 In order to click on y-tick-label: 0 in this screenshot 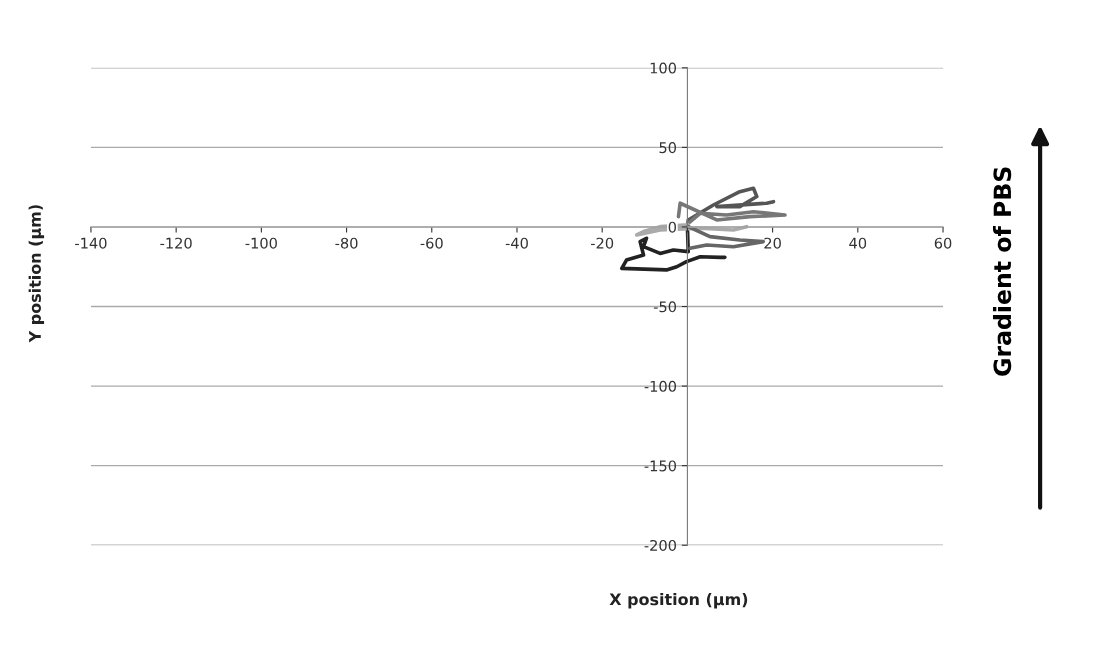, I will do `click(672, 227)`.